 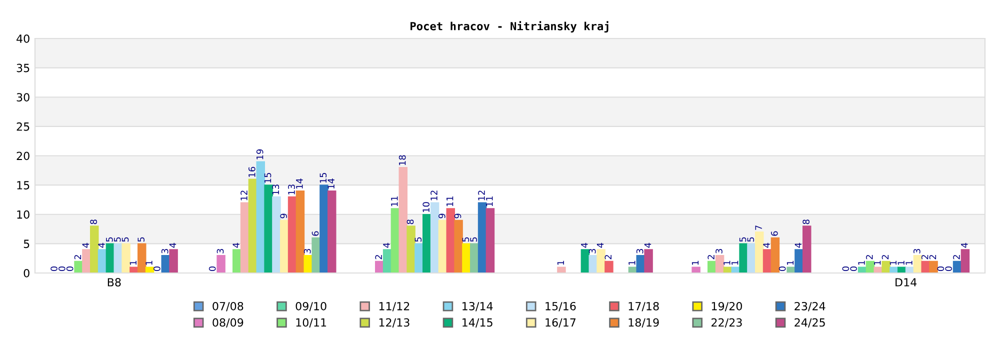 I want to click on data-label: 8, so click(x=93, y=222).